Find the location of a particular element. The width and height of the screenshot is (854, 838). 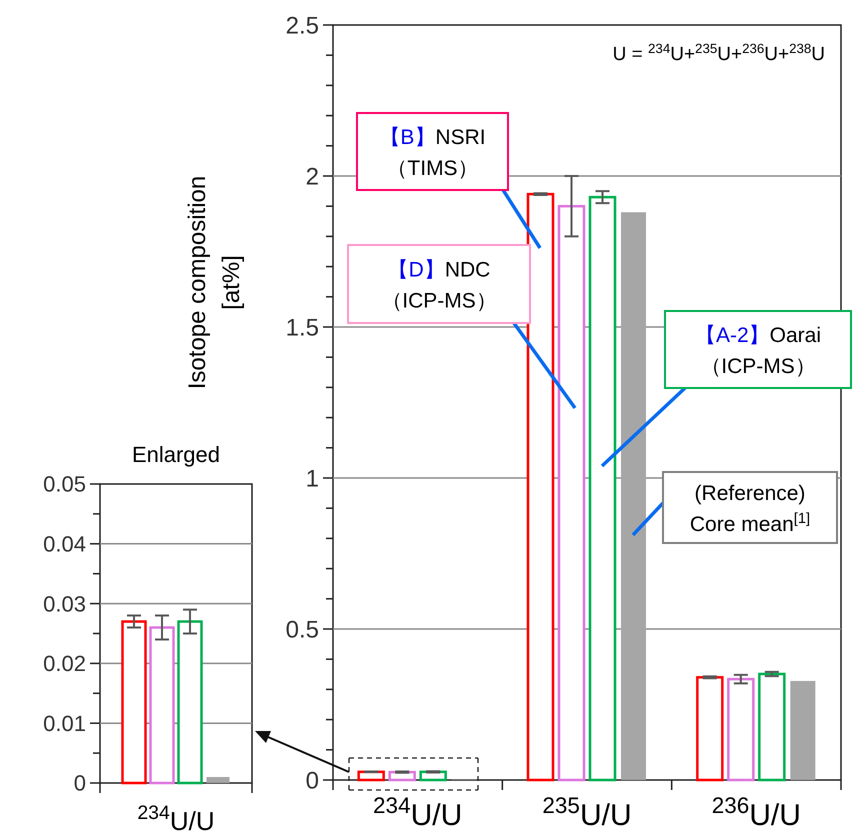

y-tick-label: 1.5 is located at coordinates (302, 328).